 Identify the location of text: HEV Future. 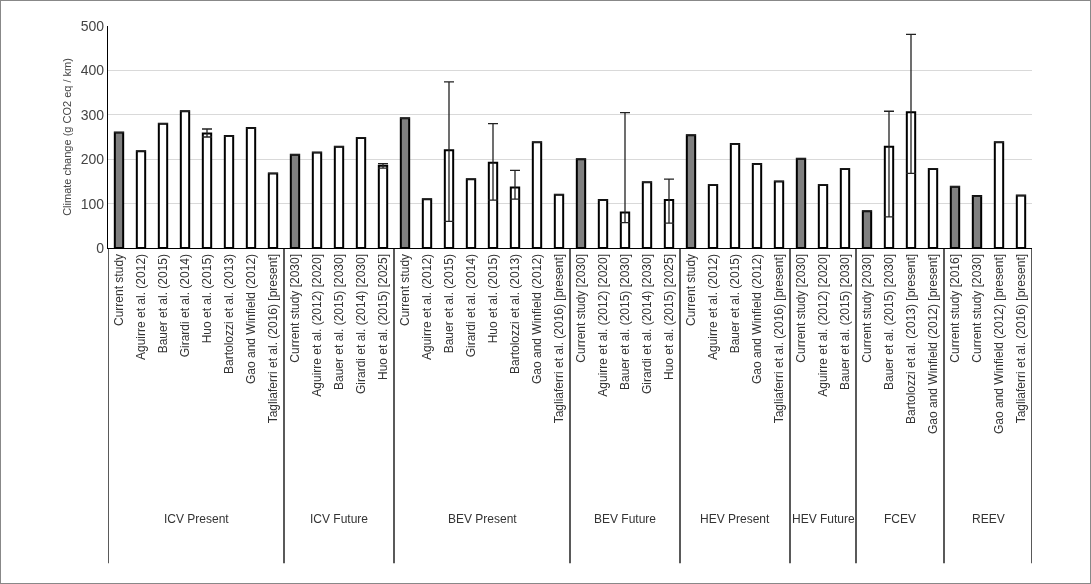
(824, 519).